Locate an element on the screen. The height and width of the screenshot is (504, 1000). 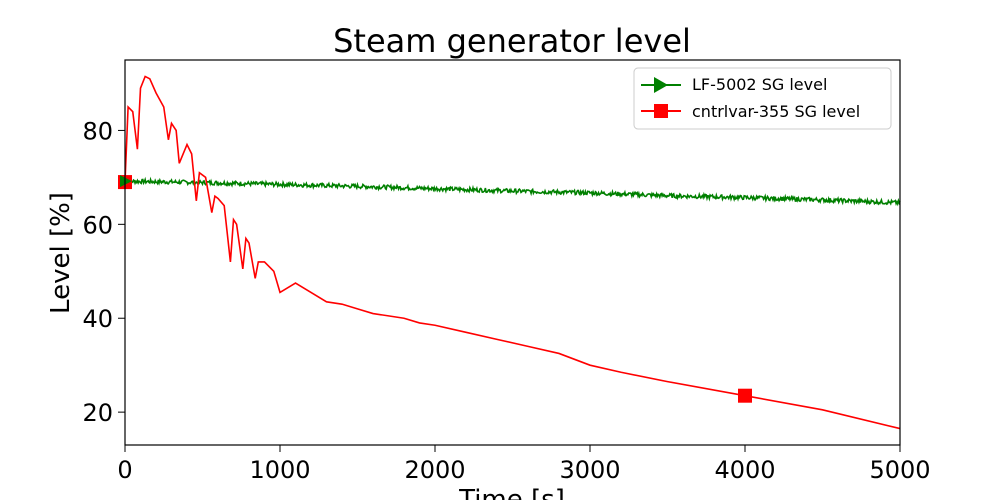
series-marker-triangle is located at coordinates (126, 181).